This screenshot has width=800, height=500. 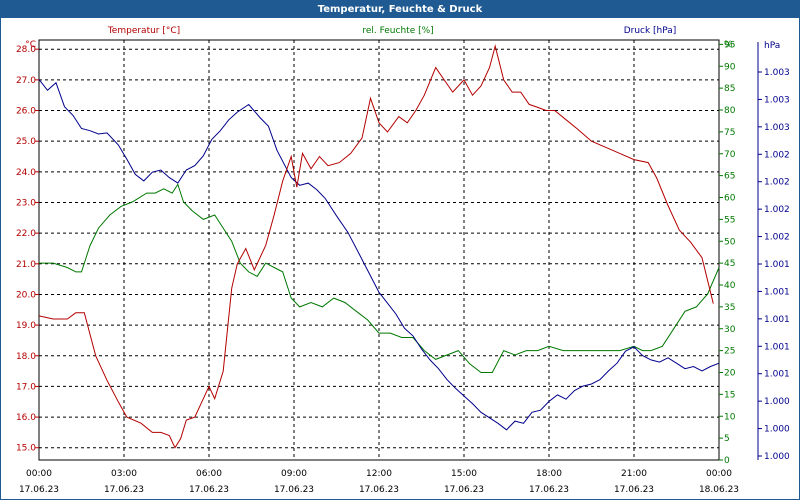 I want to click on x-tick-date: 18.06.23, so click(x=719, y=490).